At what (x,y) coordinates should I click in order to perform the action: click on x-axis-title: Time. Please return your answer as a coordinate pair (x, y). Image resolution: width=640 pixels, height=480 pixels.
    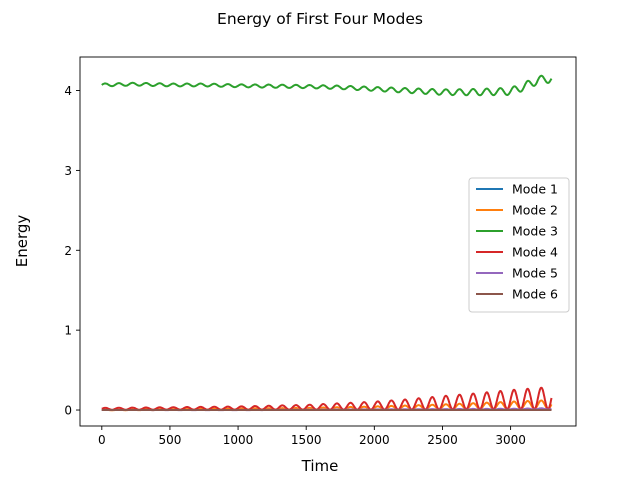
    Looking at the image, I should click on (320, 466).